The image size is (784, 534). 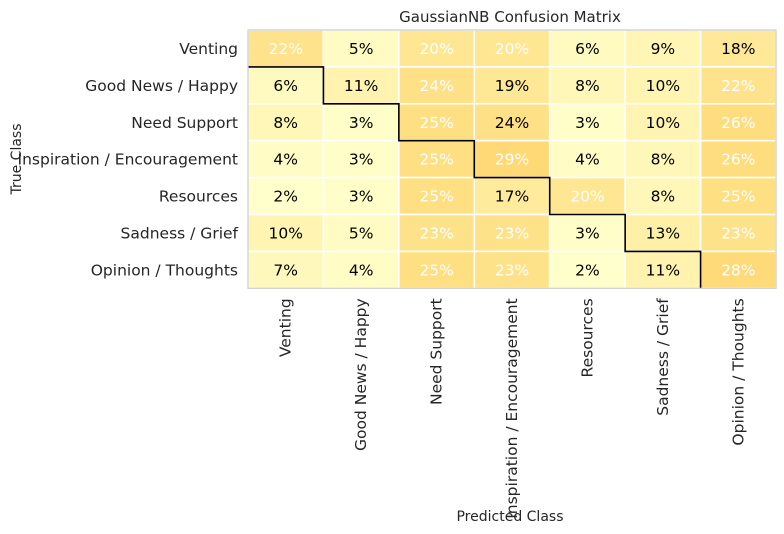 What do you see at coordinates (361, 374) in the screenshot?
I see `x-tick-label: Good News / Happy` at bounding box center [361, 374].